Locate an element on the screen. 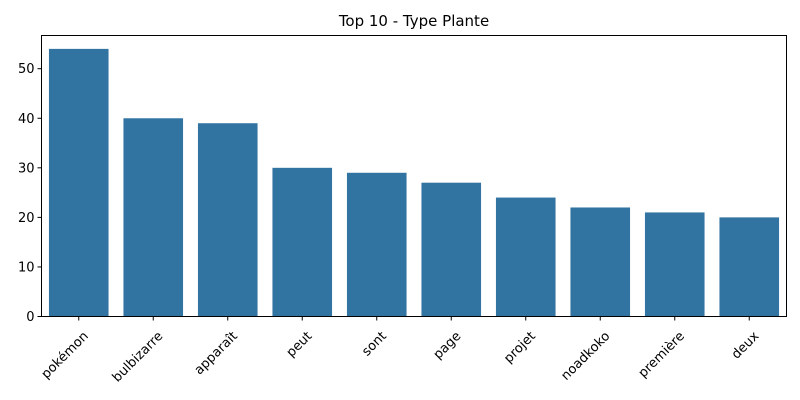 Image resolution: width=800 pixels, height=400 pixels. x-tick-label-0: pokémon is located at coordinates (65, 355).